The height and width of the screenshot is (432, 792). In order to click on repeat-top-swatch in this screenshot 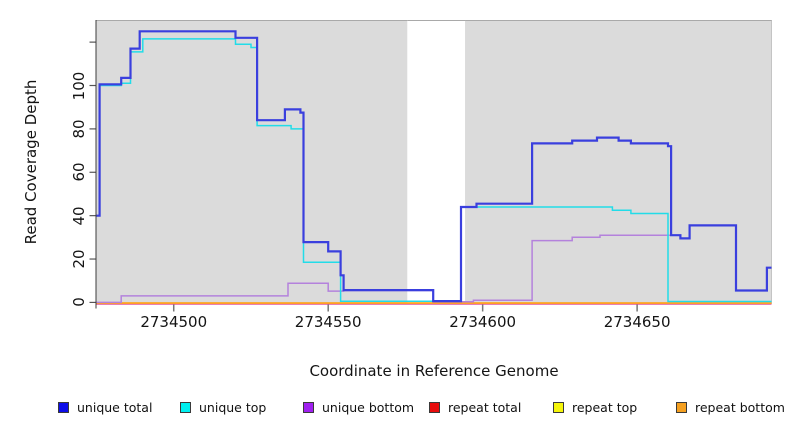, I will do `click(558, 407)`.